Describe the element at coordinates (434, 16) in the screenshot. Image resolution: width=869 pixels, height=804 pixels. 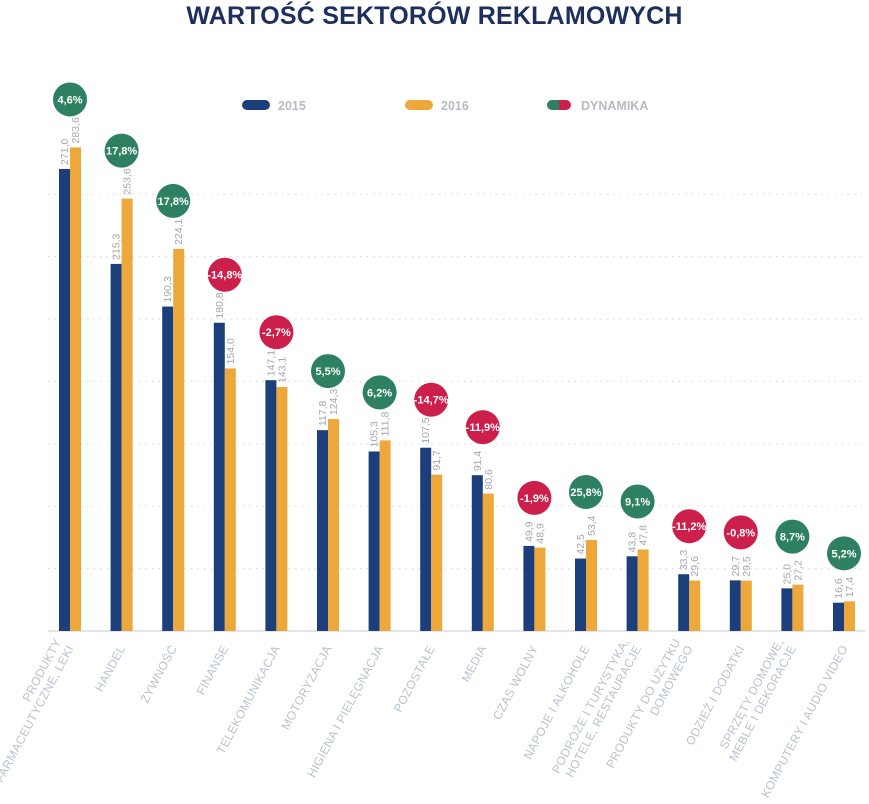
I see `chart-title: WARTOŚĆ SEKTORÓW REKLAMOWYCH` at that location.